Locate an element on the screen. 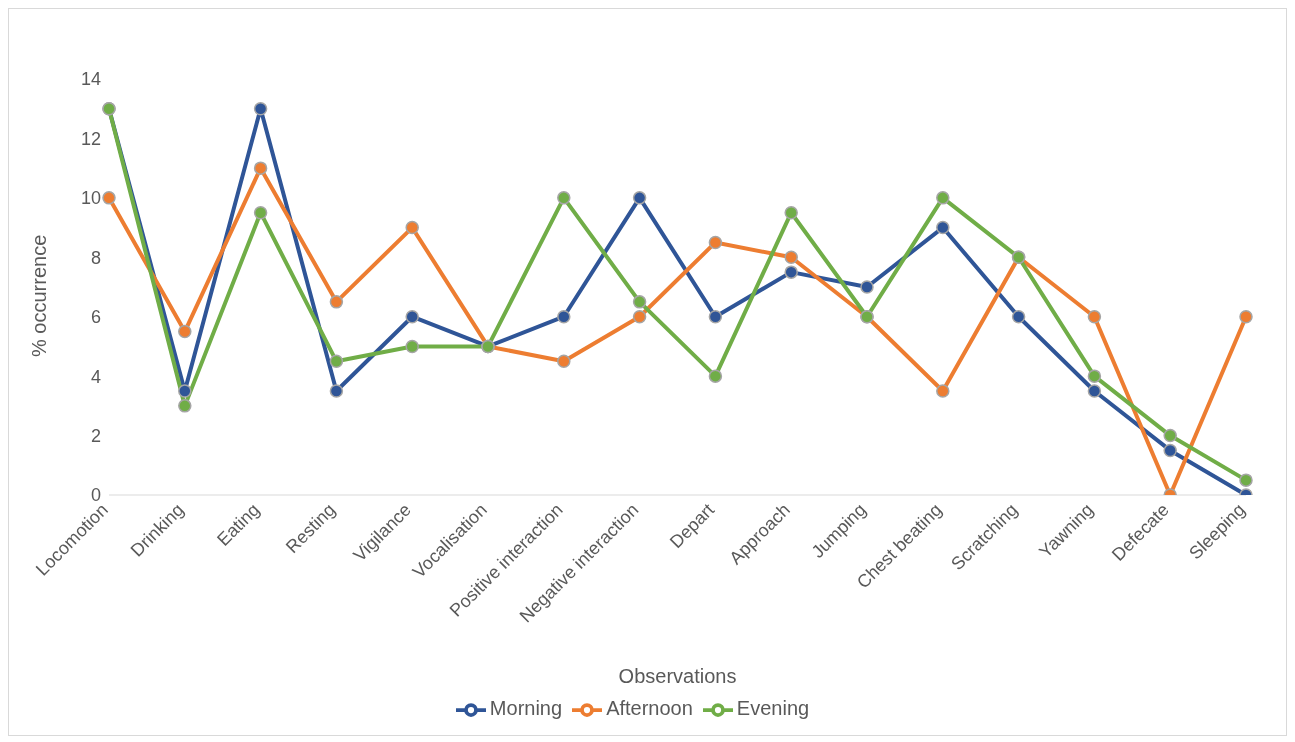 This screenshot has width=1295, height=742. y-tick-label: 0 is located at coordinates (95, 495).